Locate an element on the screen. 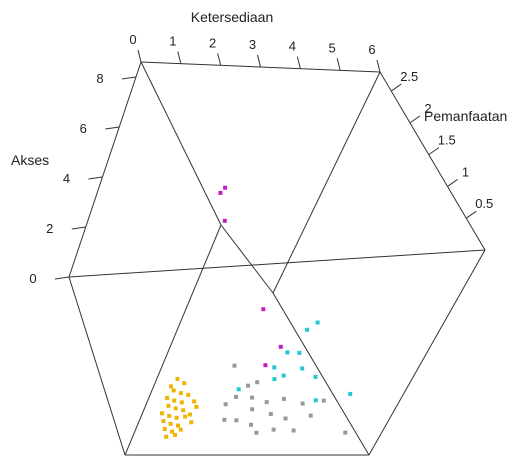 This screenshot has width=513, height=458. y-axis-title: Pemanfaatan is located at coordinates (465, 116).